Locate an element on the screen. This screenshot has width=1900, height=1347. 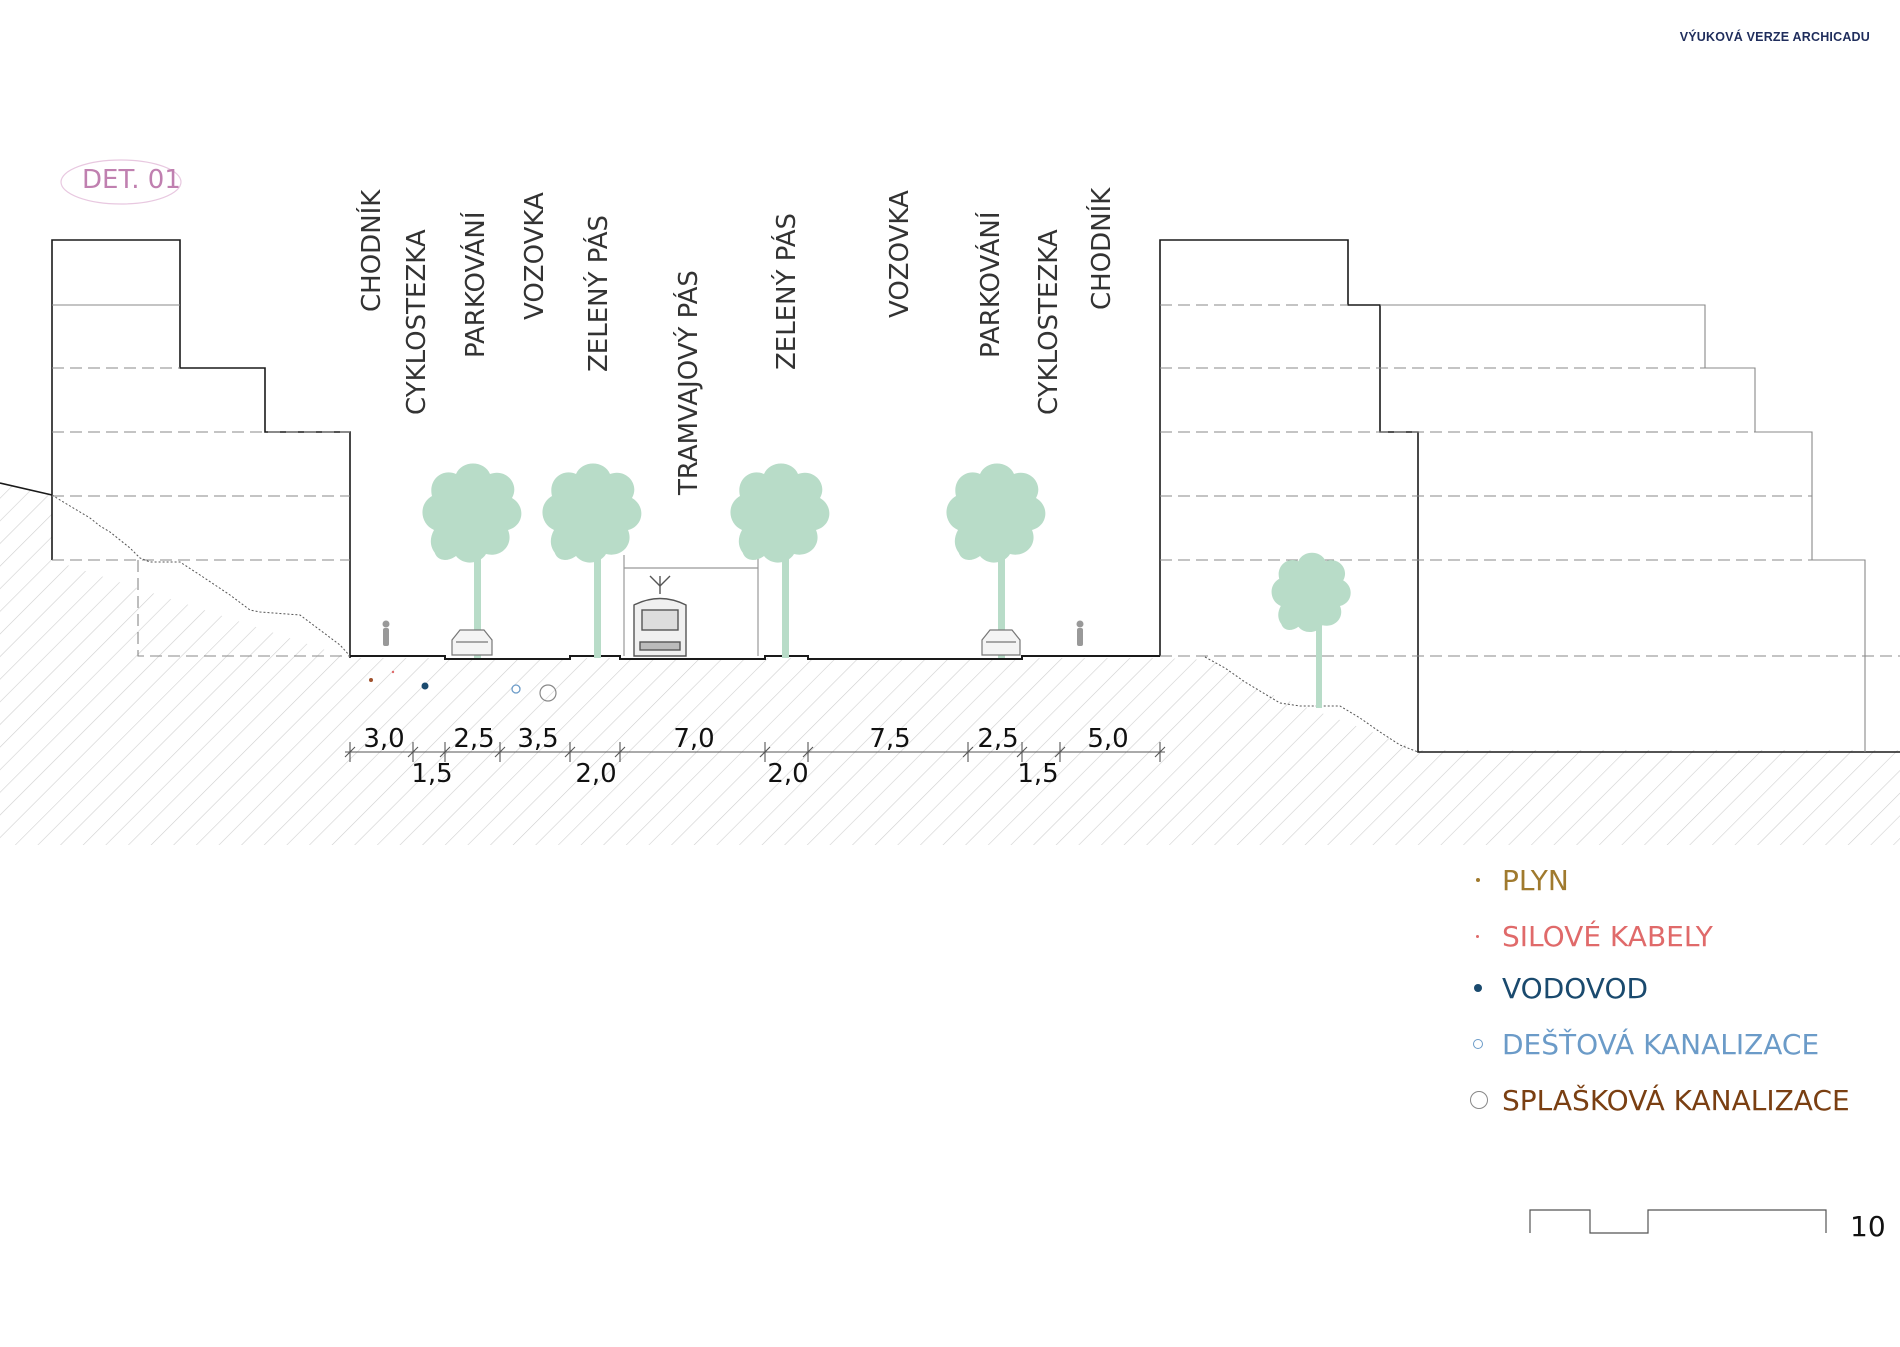
dimension-labels: 3,0 2,5 3,5 7,0 7,5 2,5 5,0 1,5 2,0 2,0 1,5 is located at coordinates (745, 756).